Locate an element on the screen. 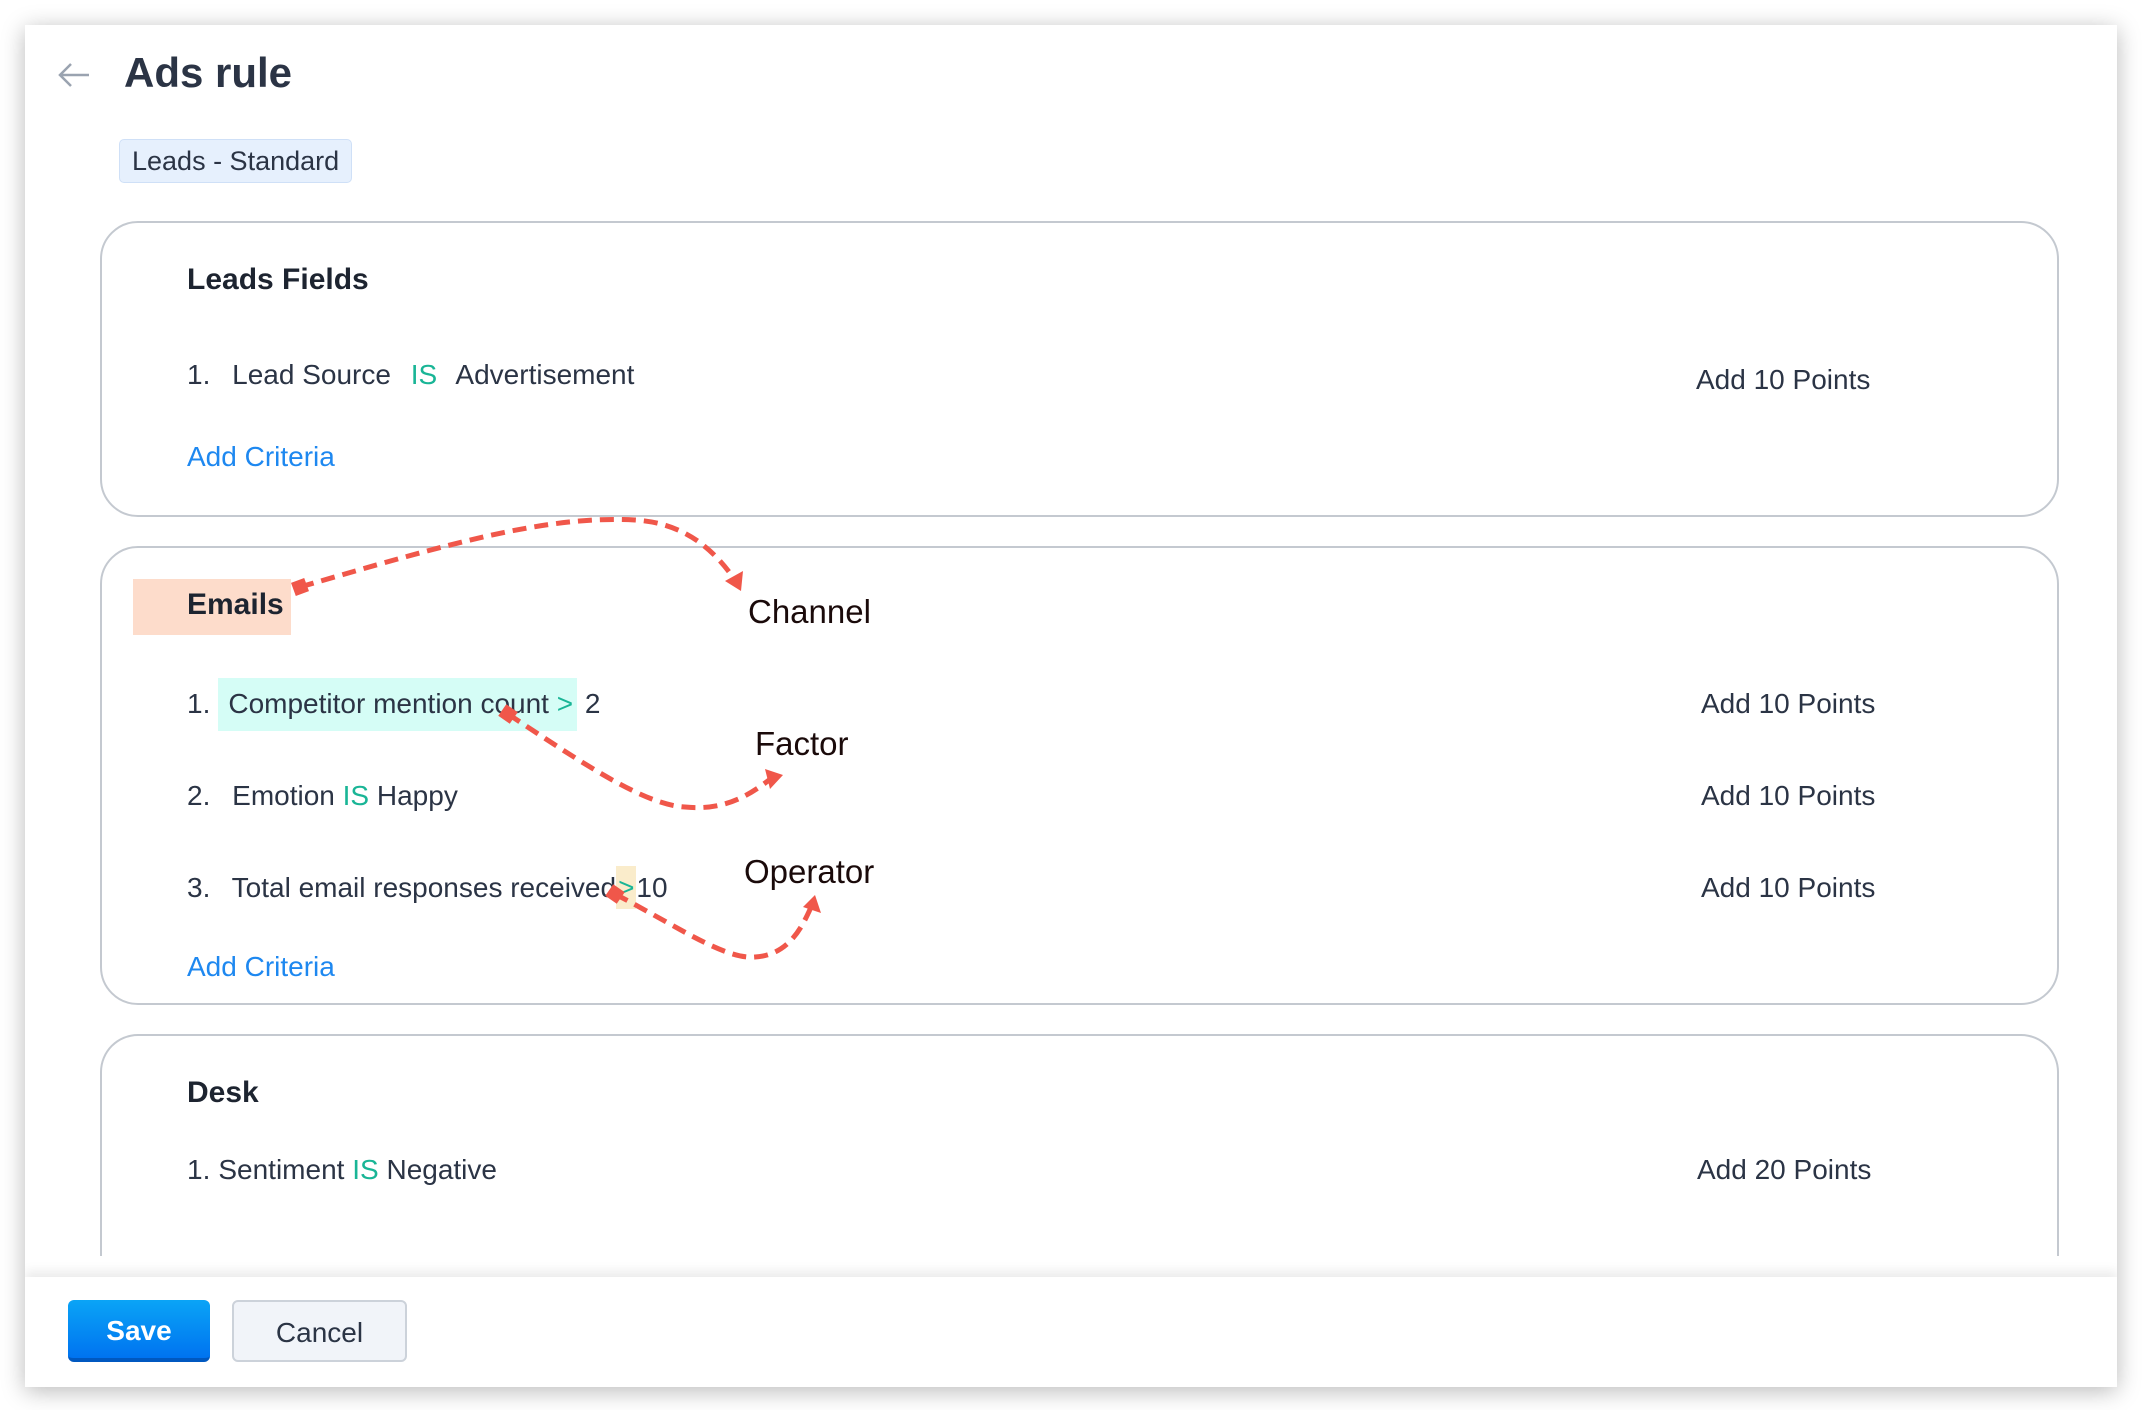  criteria-field: Lead Source is located at coordinates (311, 374).